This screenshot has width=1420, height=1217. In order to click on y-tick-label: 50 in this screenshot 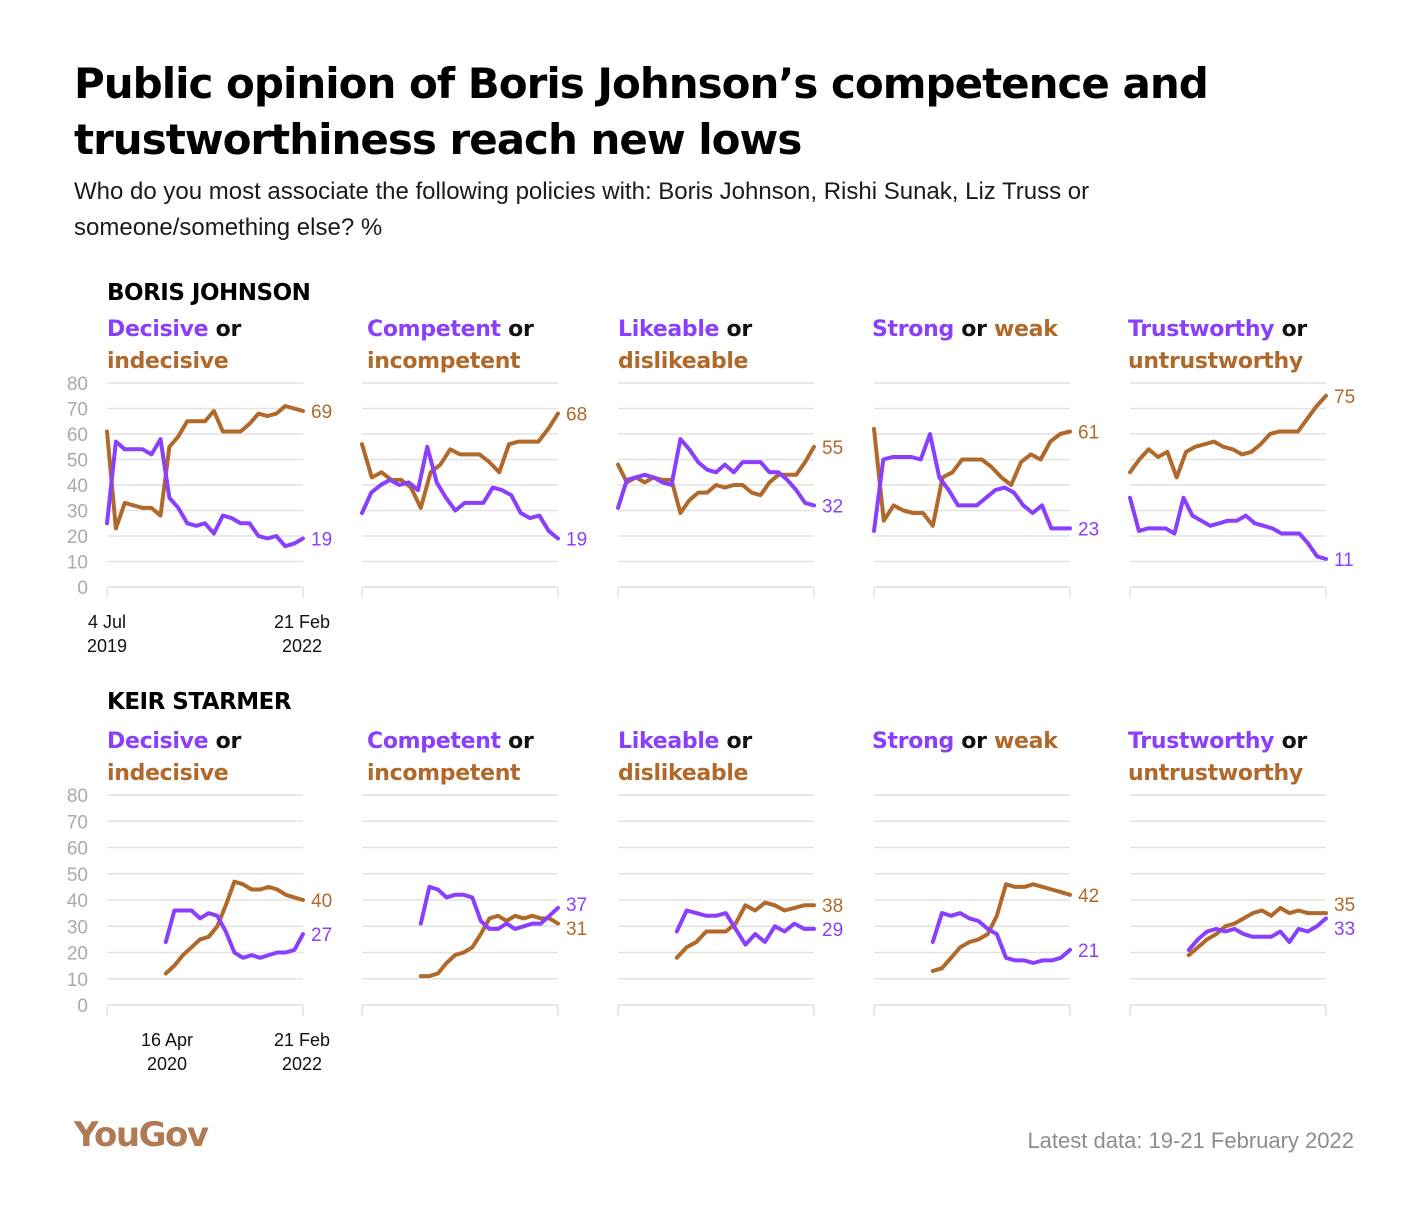, I will do `click(77, 461)`.